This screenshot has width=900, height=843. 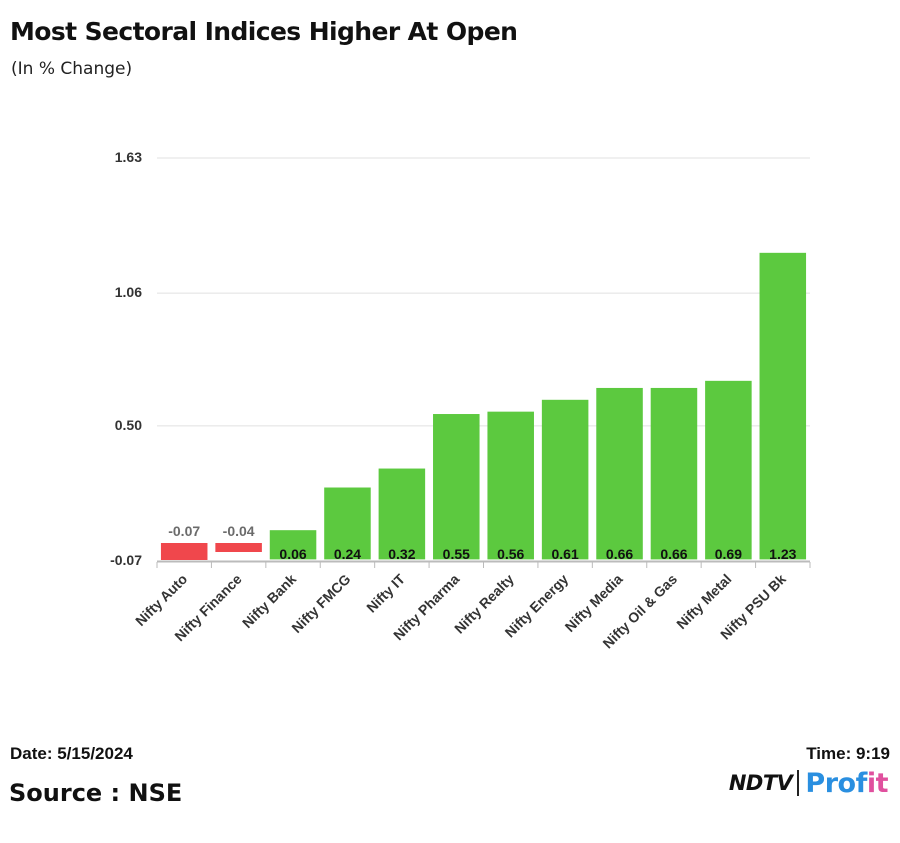 I want to click on logo-product: Profit, so click(x=846, y=783).